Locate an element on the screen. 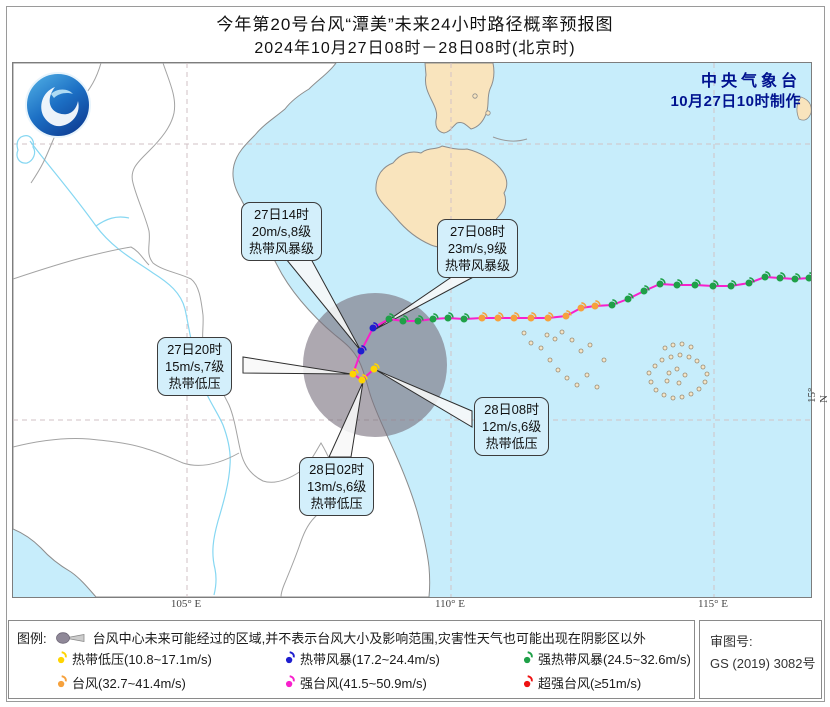 The height and width of the screenshot is (707, 830). land-leizhou-peninsula is located at coordinates (459, 98).